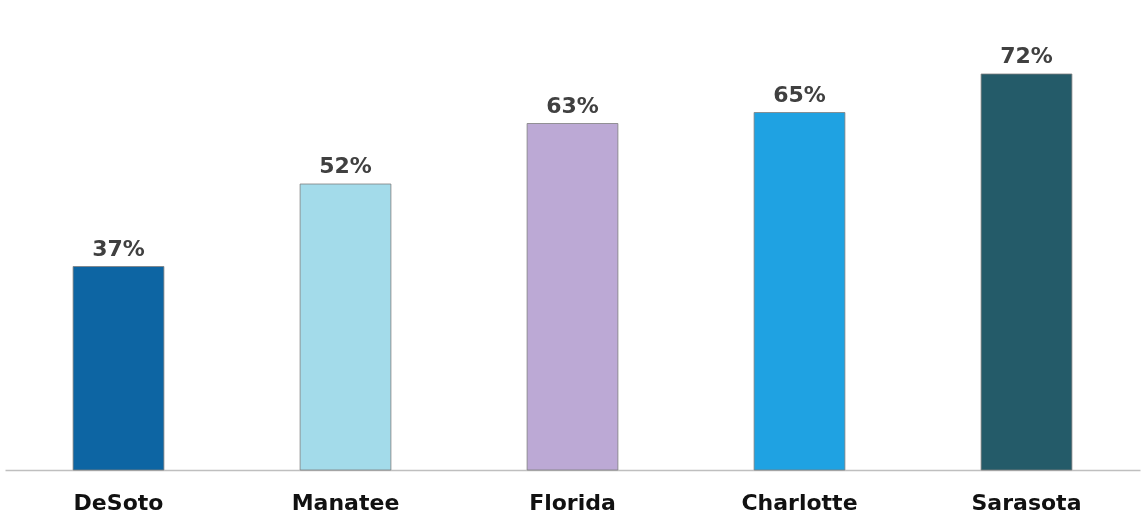 The height and width of the screenshot is (523, 1145). I want to click on x-tick-label: DeSoto, so click(118, 502).